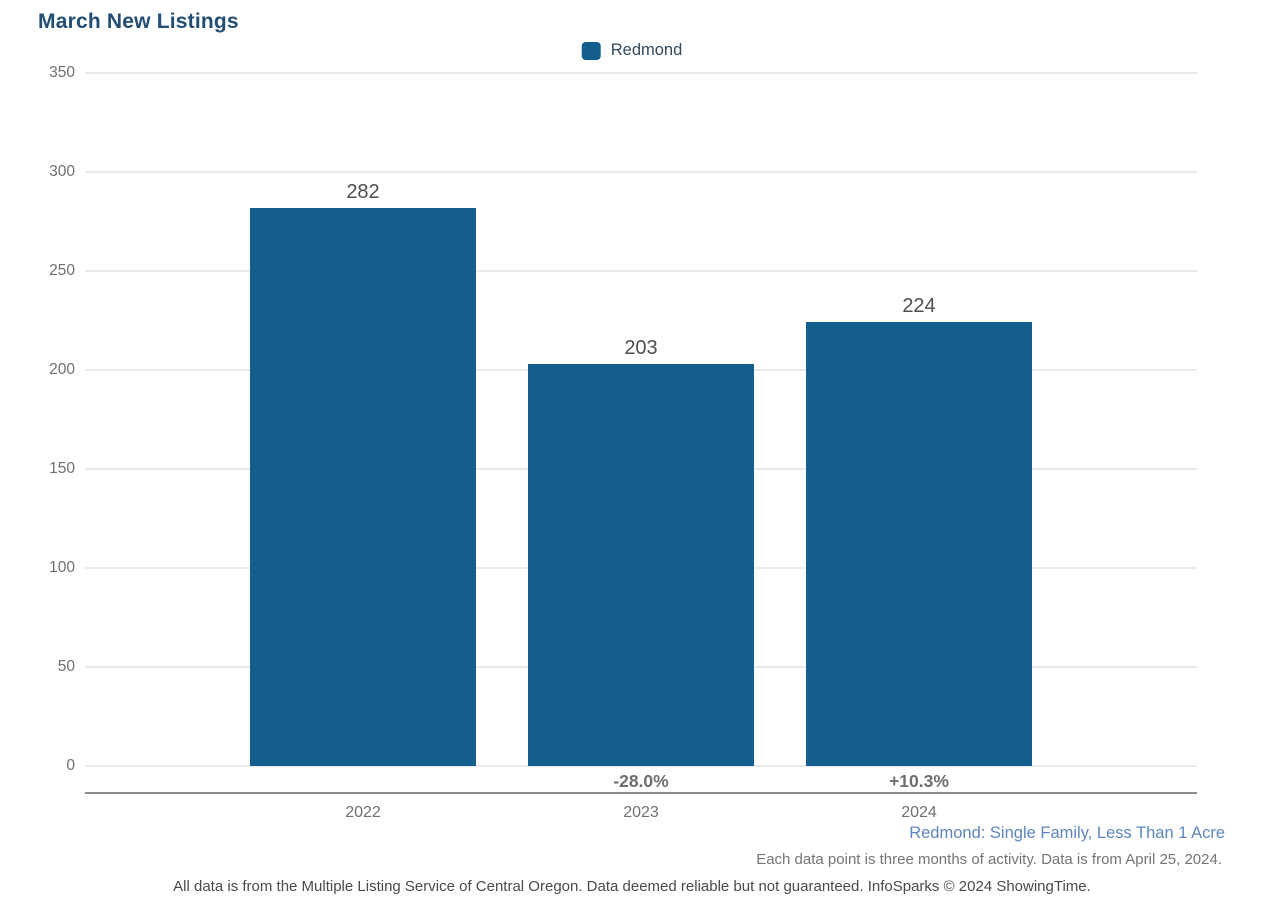 This screenshot has height=919, width=1264. Describe the element at coordinates (62, 270) in the screenshot. I see `y-tick-label-250: 250` at that location.